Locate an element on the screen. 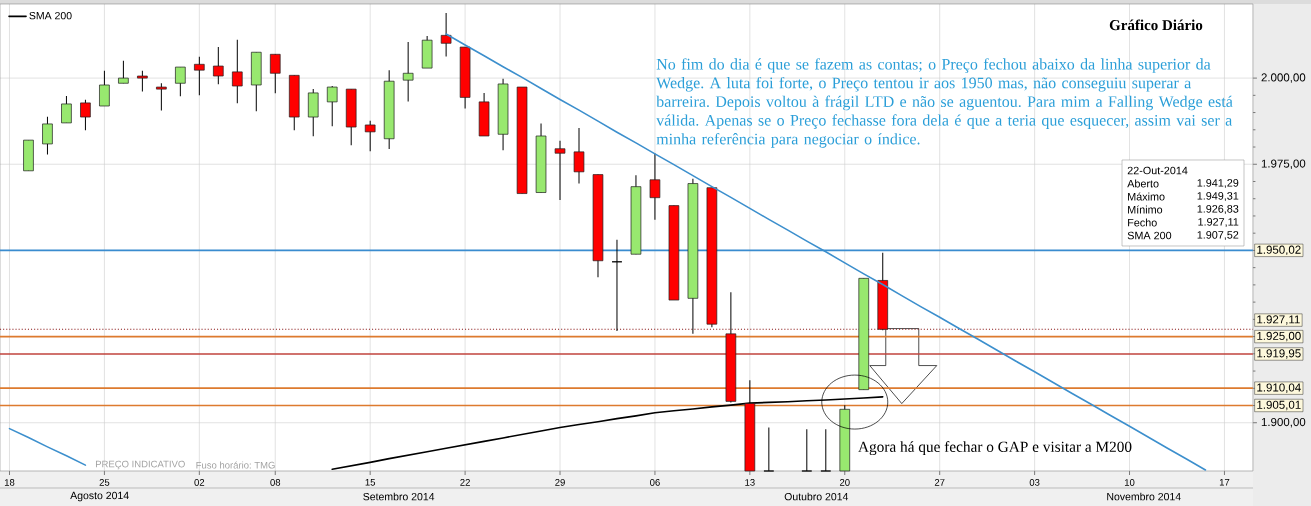  annotation: 22-Out-2014 is located at coordinates (1157, 170).